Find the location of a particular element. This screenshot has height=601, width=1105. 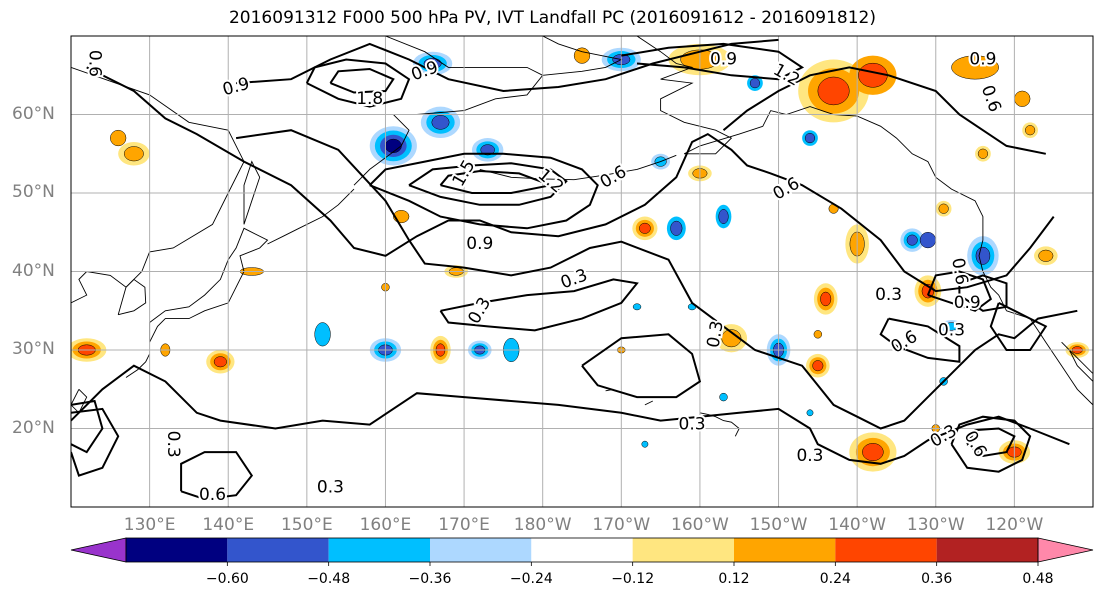

longitude-label: 150°E is located at coordinates (306, 525).